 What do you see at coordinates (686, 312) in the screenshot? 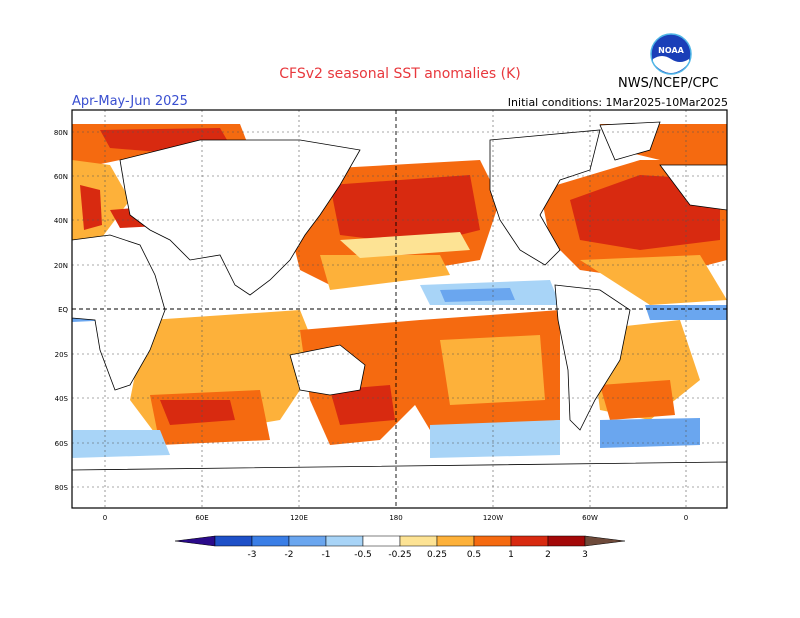
I see `anomaly-east-atlantic-cool` at bounding box center [686, 312].